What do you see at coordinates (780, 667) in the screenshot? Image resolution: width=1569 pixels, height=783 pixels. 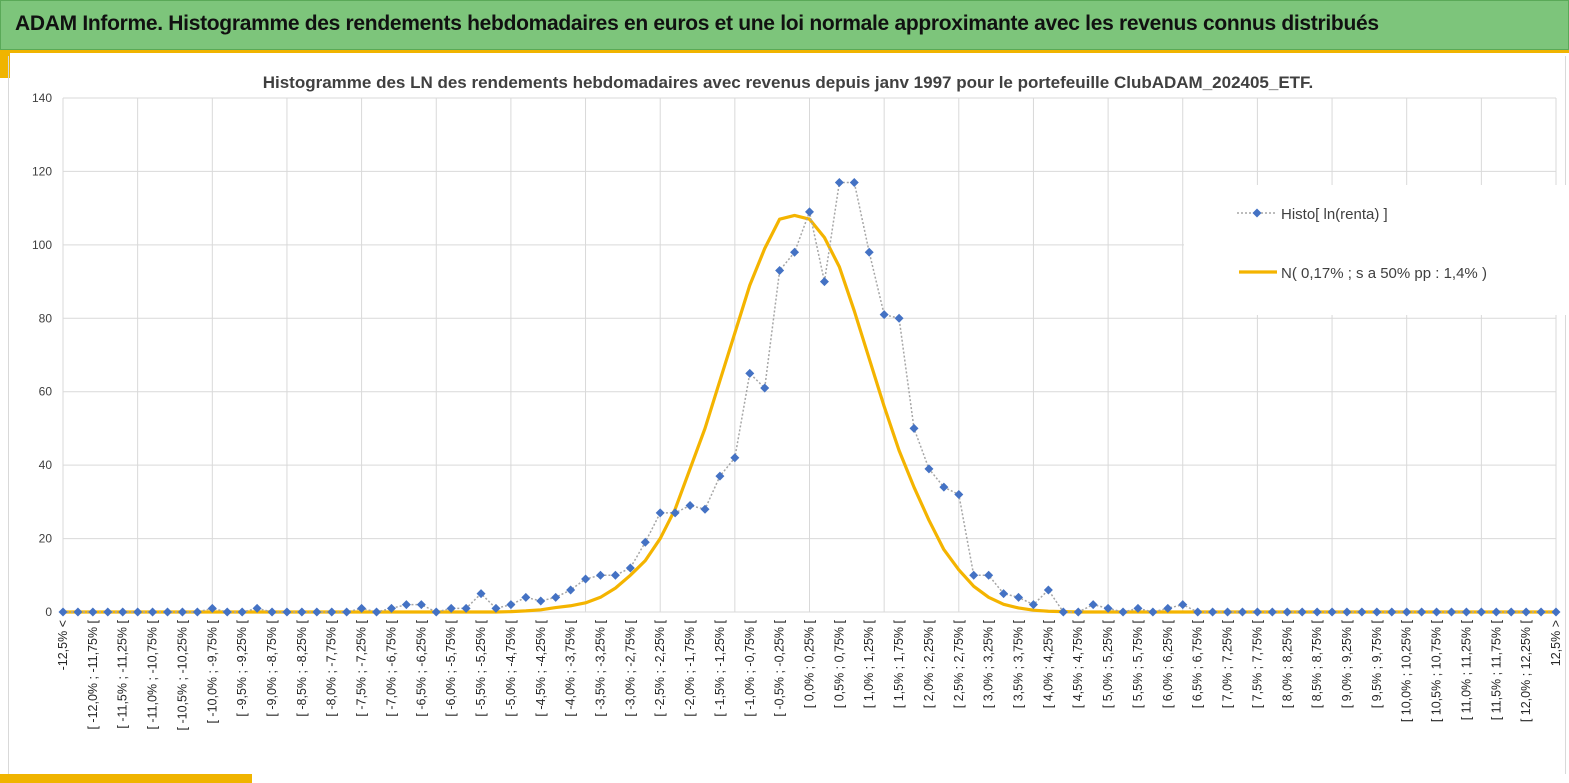 I see `x-tick-label: [ -0,5% ; -0,25% [` at bounding box center [780, 667].